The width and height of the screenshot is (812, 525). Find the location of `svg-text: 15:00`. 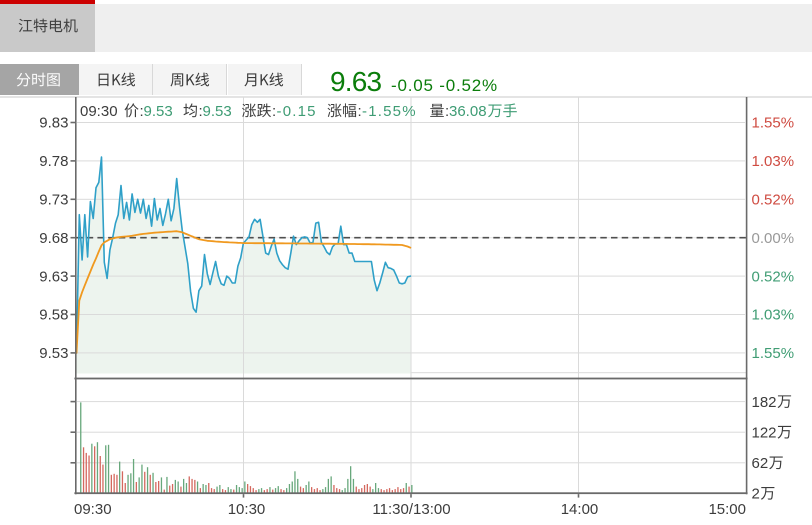

svg-text: 15:00 is located at coordinates (727, 509).